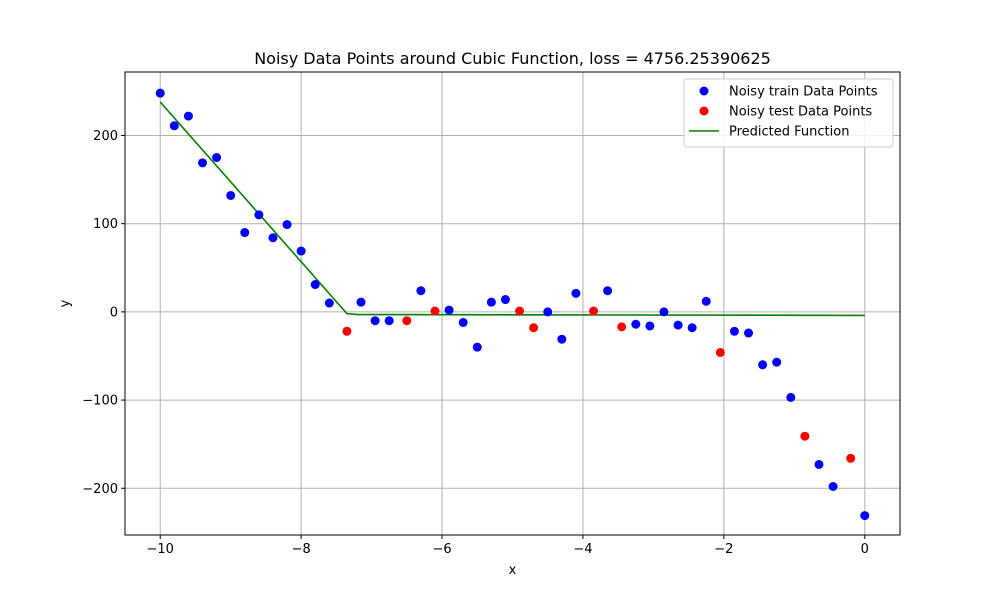 Image resolution: width=1000 pixels, height=600 pixels. What do you see at coordinates (100, 401) in the screenshot?
I see `y-tick-label: −100` at bounding box center [100, 401].